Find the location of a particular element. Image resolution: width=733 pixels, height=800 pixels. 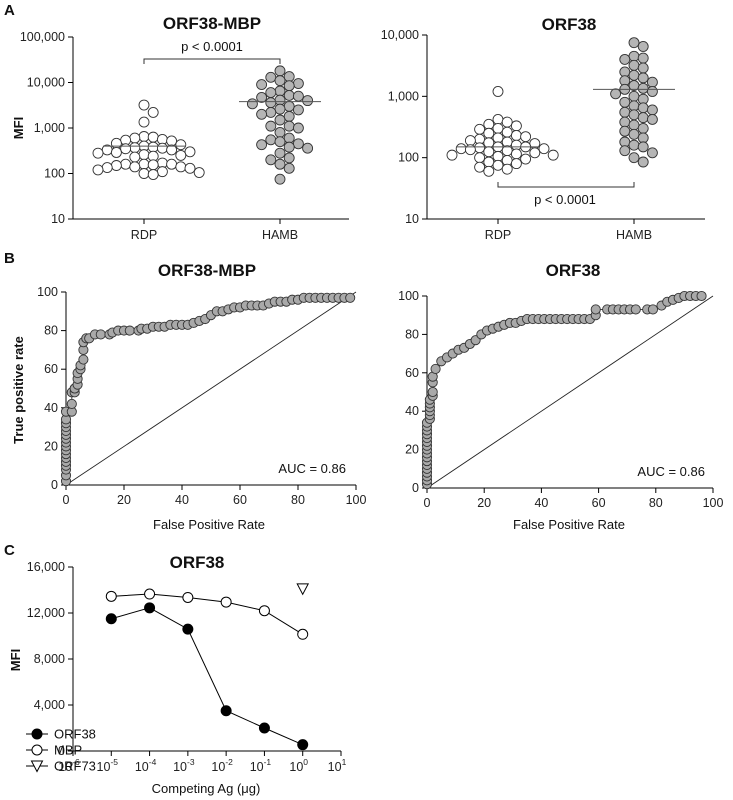

chart-b2-xtick-label: 20 is located at coordinates (484, 503).